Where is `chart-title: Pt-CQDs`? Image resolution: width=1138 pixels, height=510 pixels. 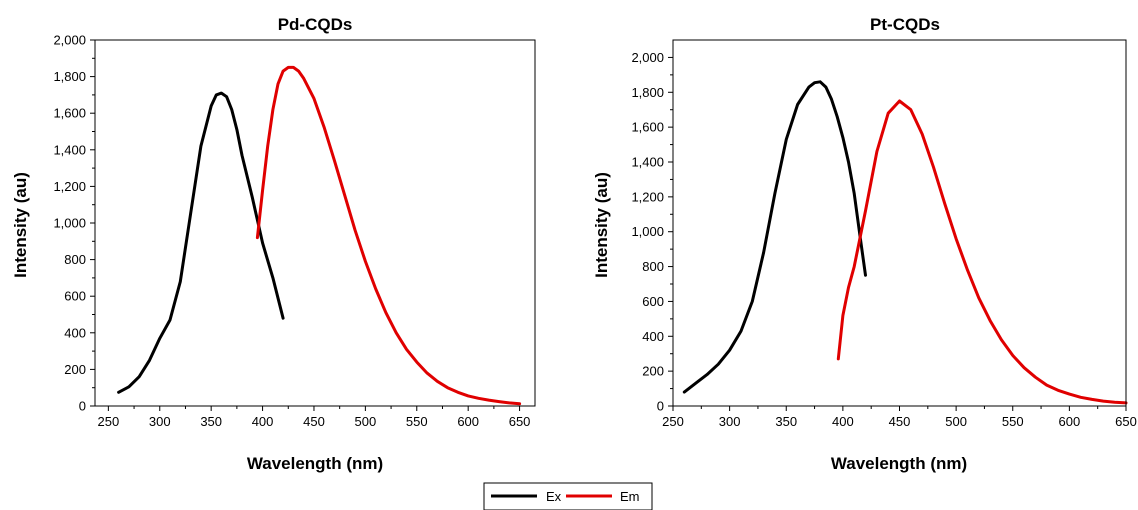 chart-title: Pt-CQDs is located at coordinates (905, 24).